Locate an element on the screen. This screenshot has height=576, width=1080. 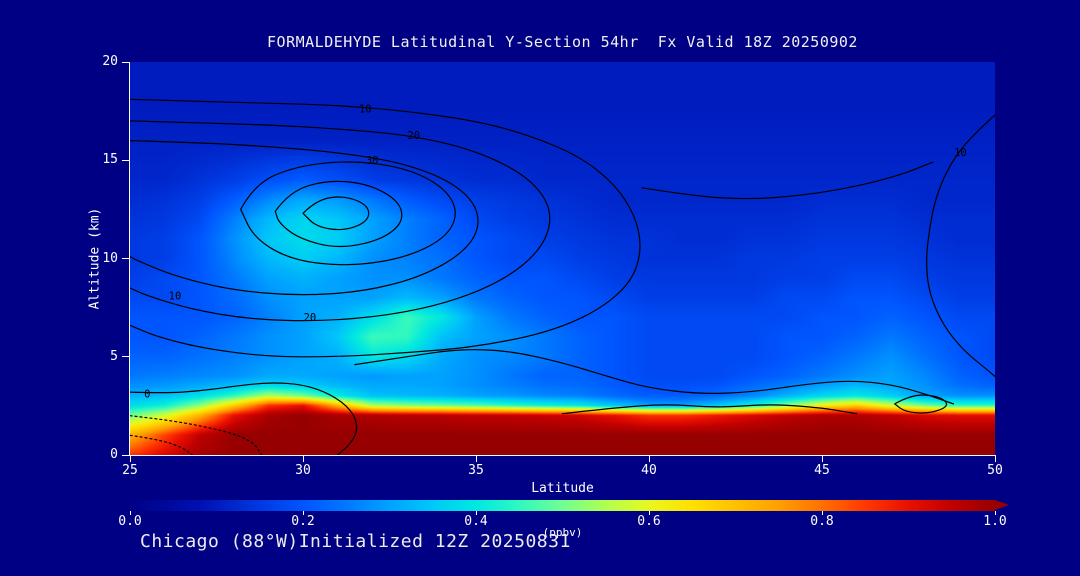
y-tick-label: 5 is located at coordinates (114, 356).